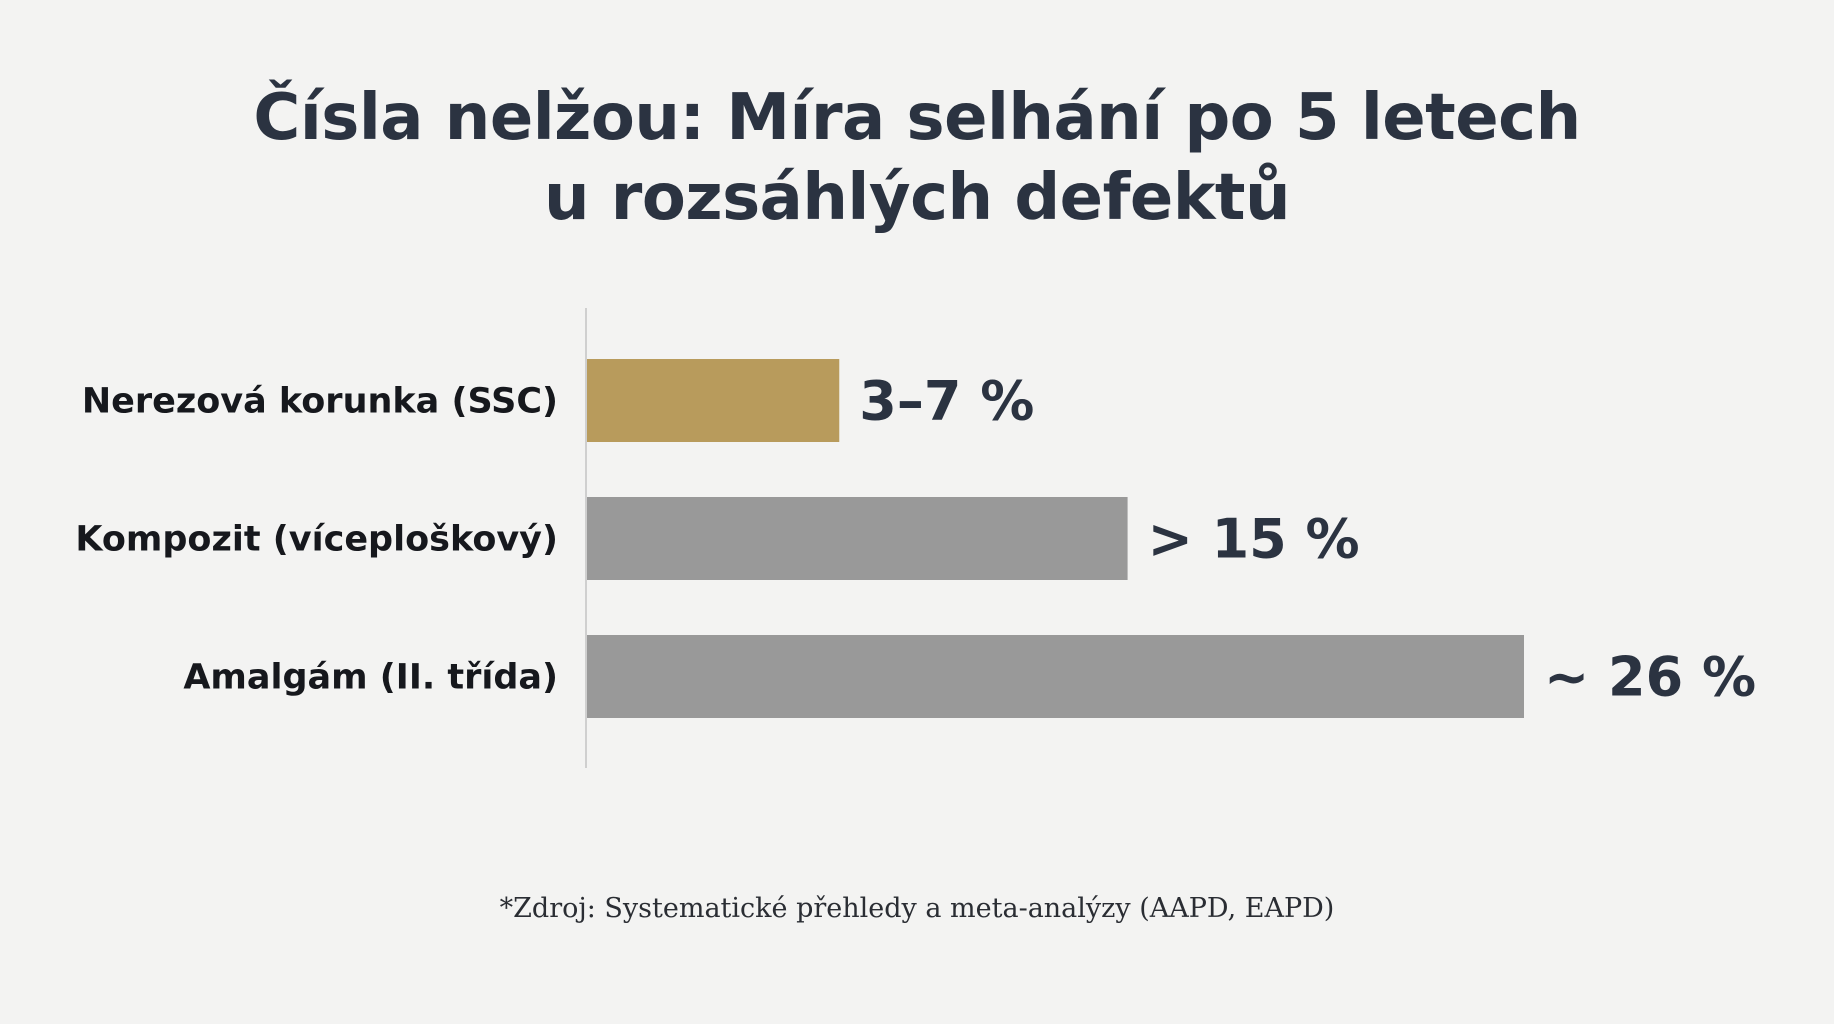  I want to click on title-line-1: Čísla nelžou: Míra selhání po 5 letech, so click(917, 118).